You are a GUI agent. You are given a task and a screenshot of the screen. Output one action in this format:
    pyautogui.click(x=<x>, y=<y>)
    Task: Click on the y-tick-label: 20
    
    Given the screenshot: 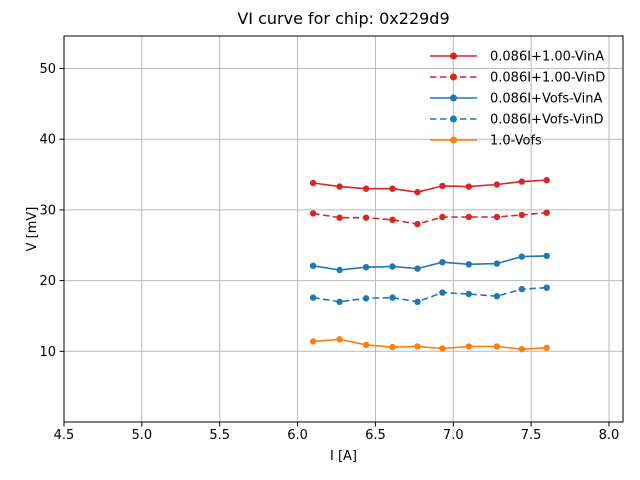 What is the action you would take?
    pyautogui.click(x=47, y=281)
    